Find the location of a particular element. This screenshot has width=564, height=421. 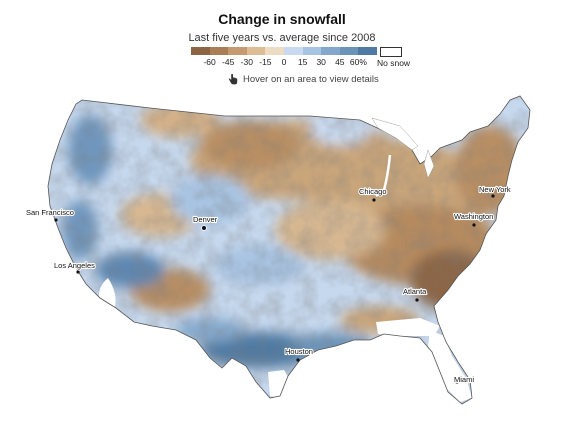

city-label: Houston is located at coordinates (299, 351).